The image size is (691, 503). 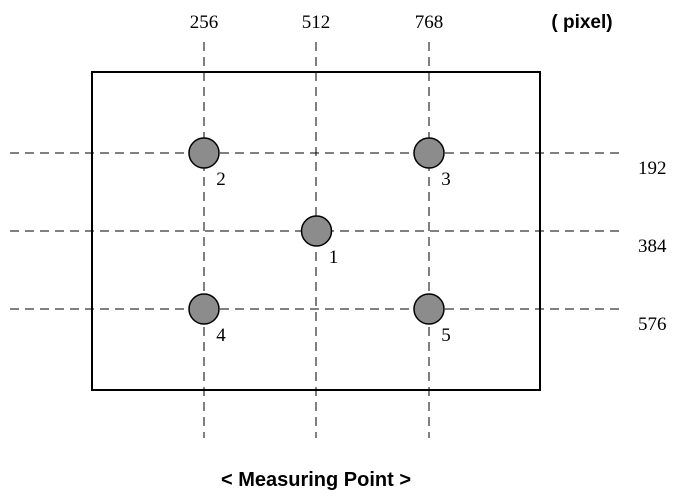 I want to click on x-tick-768: 768, so click(x=429, y=22).